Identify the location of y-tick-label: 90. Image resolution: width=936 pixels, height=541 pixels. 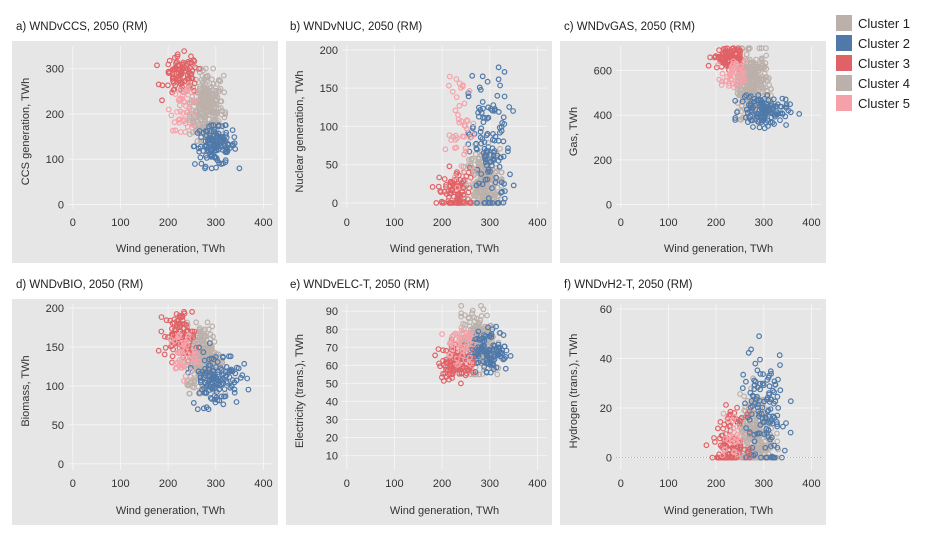
(332, 312).